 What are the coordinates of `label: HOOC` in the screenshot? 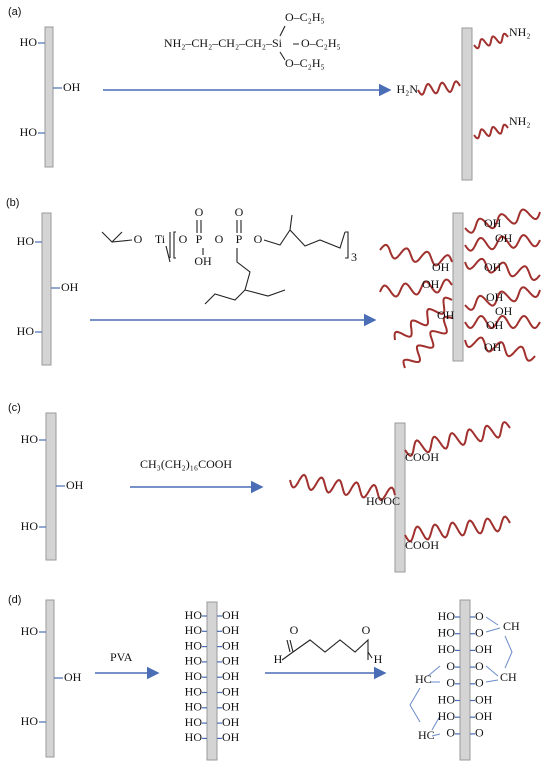 It's located at (383, 501).